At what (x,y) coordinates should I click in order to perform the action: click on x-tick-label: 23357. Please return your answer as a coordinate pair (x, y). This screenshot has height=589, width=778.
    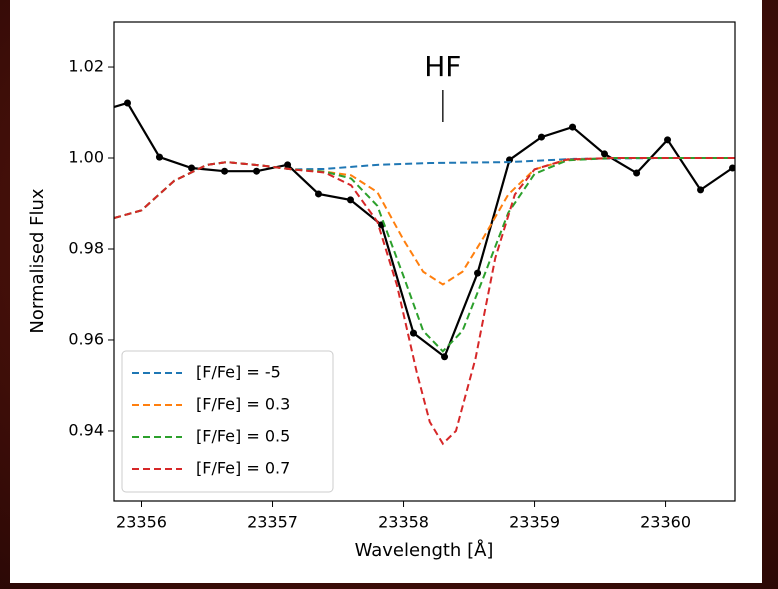
    Looking at the image, I should click on (272, 522).